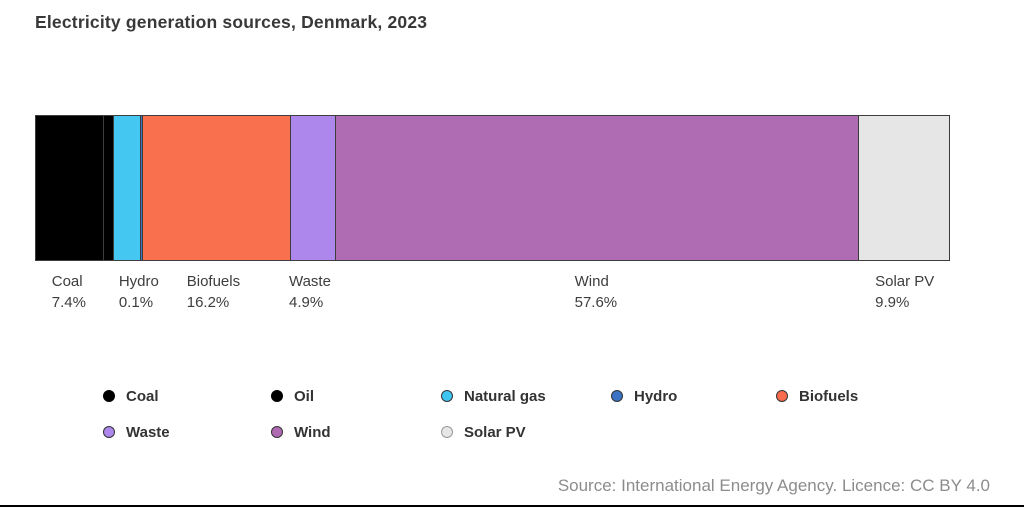 The width and height of the screenshot is (1024, 512). What do you see at coordinates (447, 432) in the screenshot?
I see `legend-dot-solar-pv-icon` at bounding box center [447, 432].